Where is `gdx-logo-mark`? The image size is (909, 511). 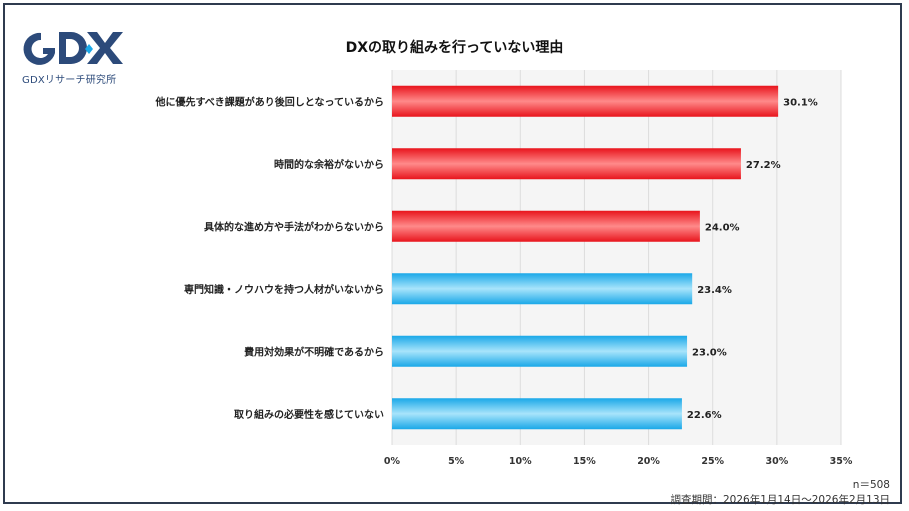
gdx-logo-mark is located at coordinates (73, 48).